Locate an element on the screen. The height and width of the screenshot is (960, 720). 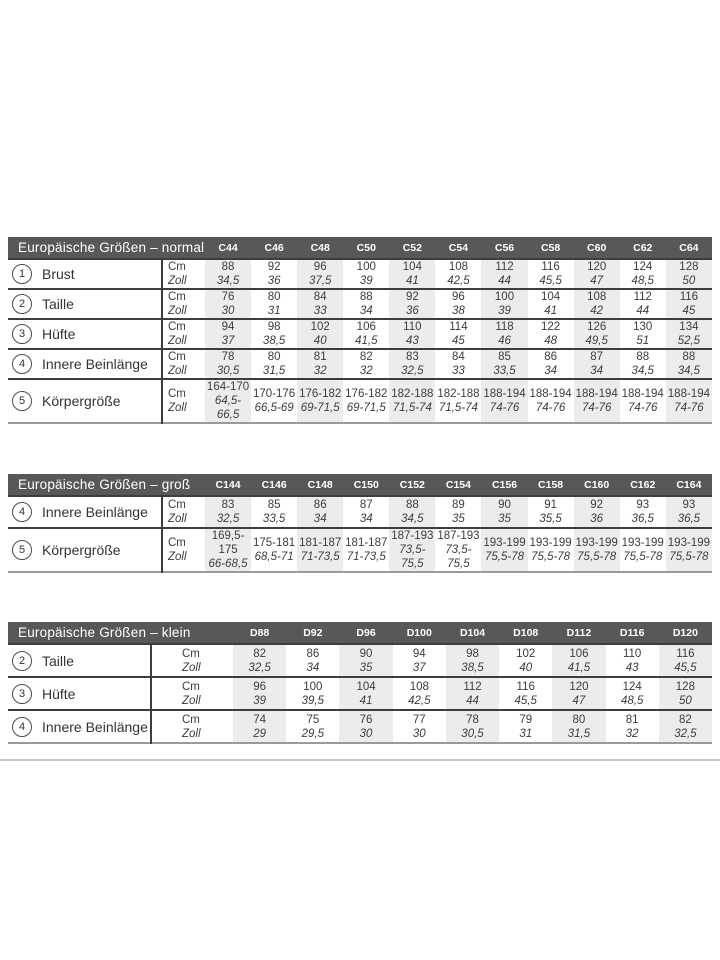
value-cell: 188-194 74-76 is located at coordinates (688, 401).